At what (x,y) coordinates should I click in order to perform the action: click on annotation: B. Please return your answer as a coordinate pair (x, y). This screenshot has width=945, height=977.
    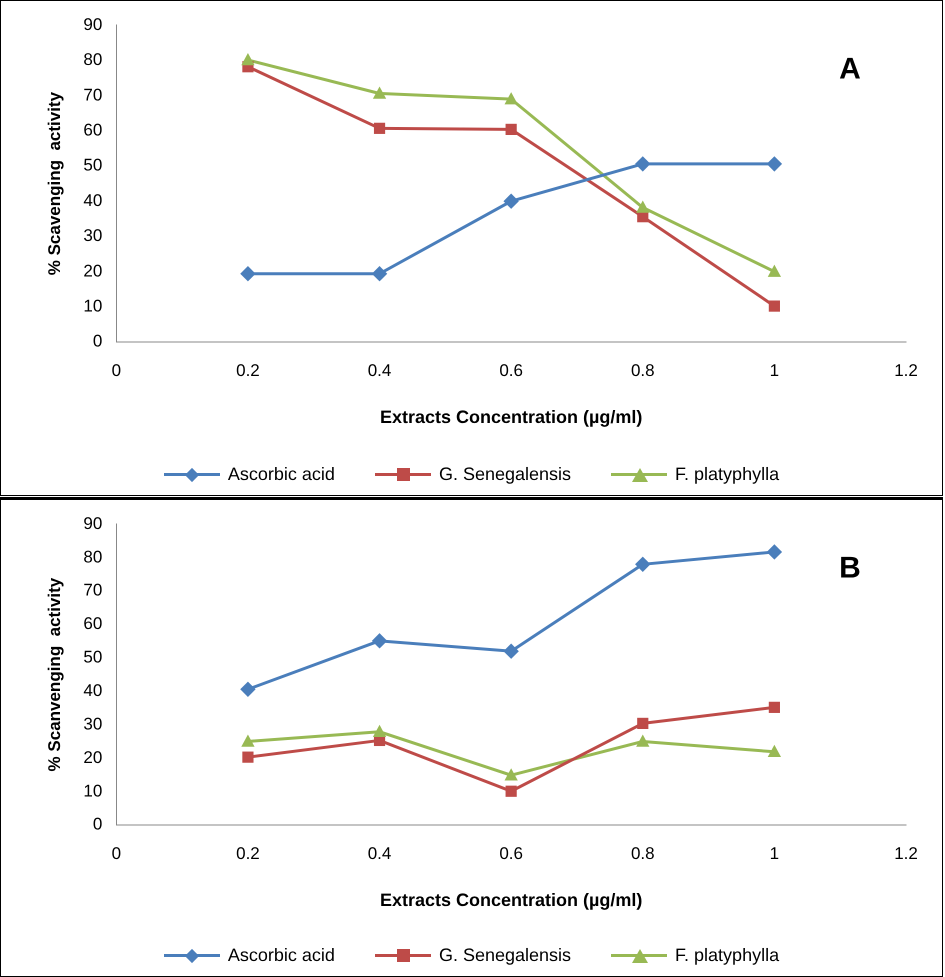
    Looking at the image, I should click on (850, 567).